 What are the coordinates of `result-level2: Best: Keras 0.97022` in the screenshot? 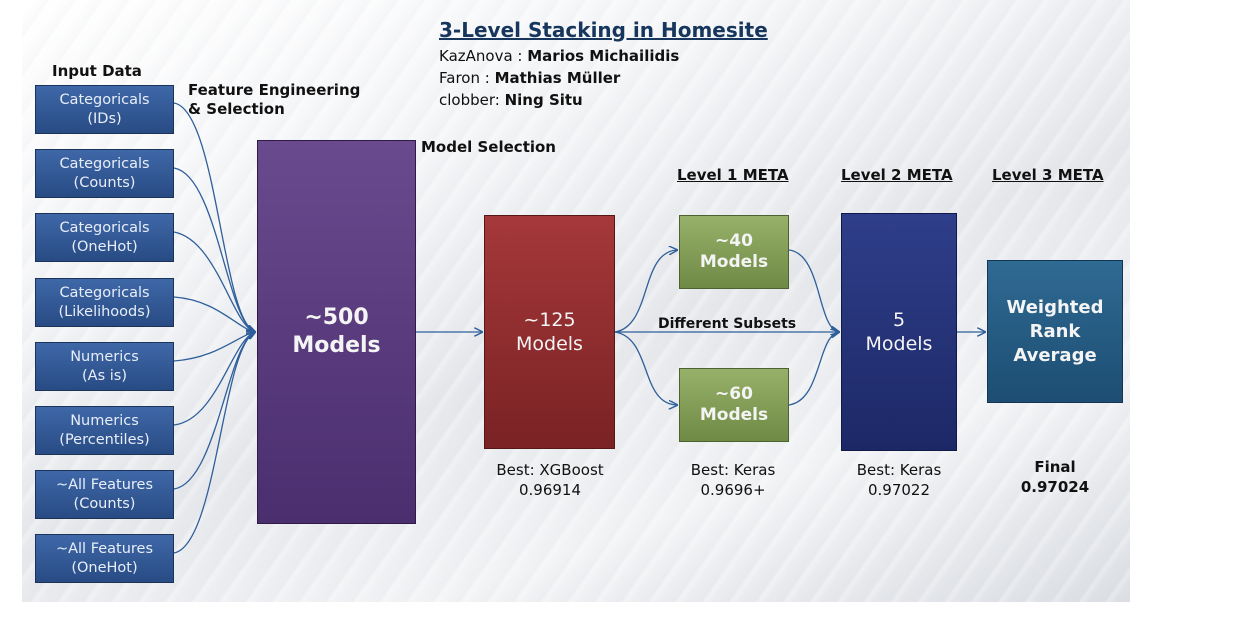 It's located at (899, 480).